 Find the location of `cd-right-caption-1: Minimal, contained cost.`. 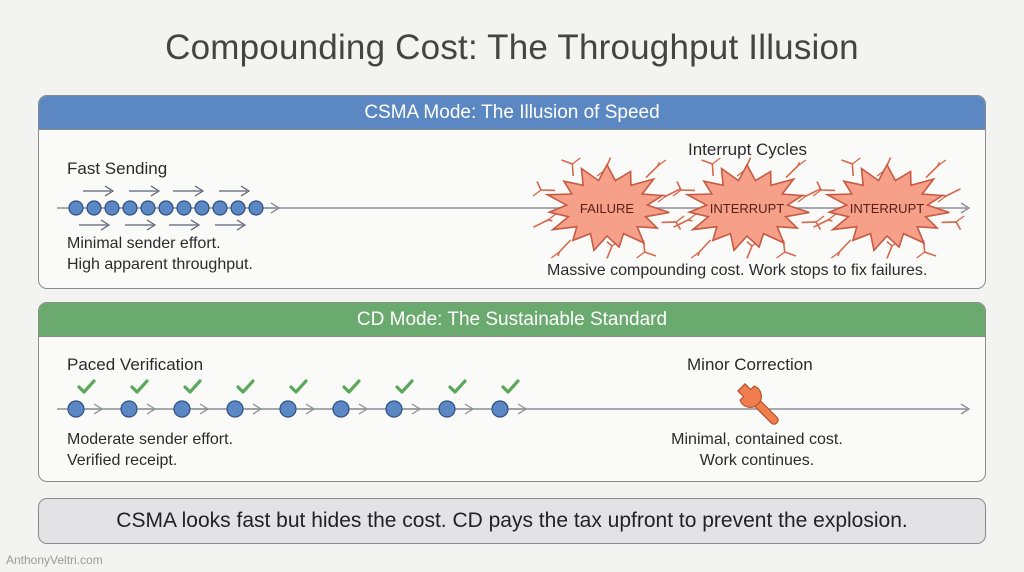

cd-right-caption-1: Minimal, contained cost. is located at coordinates (757, 439).